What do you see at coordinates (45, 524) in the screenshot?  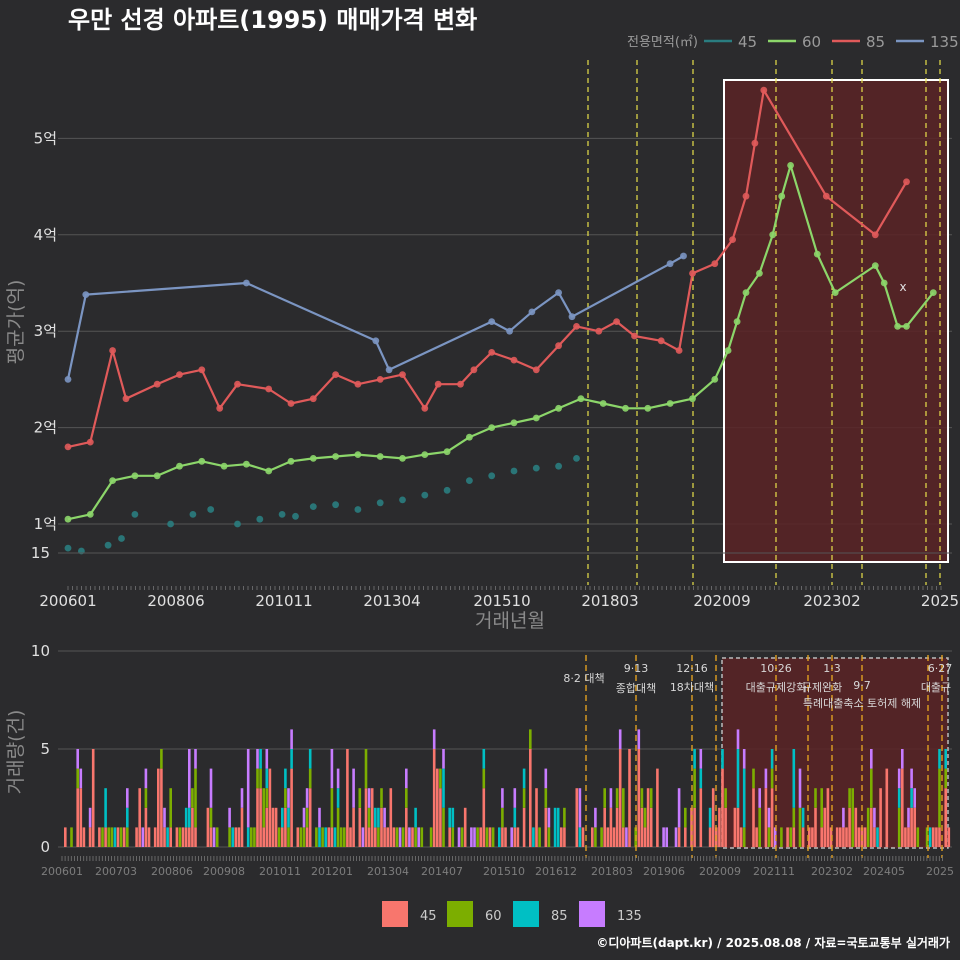 I see `y-tick-label: 1억` at bounding box center [45, 524].